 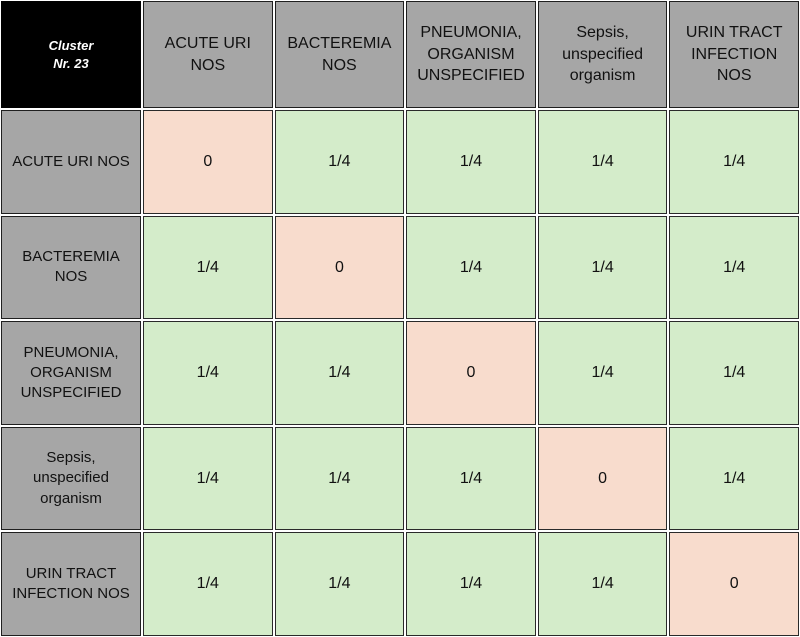 What do you see at coordinates (71, 373) in the screenshot?
I see `row-header: PNEUMONIA, ORGANISM UNSPECIFIED` at bounding box center [71, 373].